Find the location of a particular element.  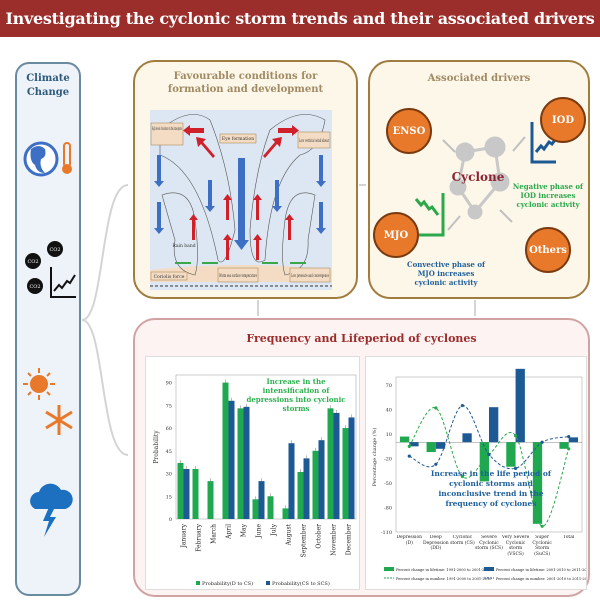

x-tick-label: October is located at coordinates (319, 536).